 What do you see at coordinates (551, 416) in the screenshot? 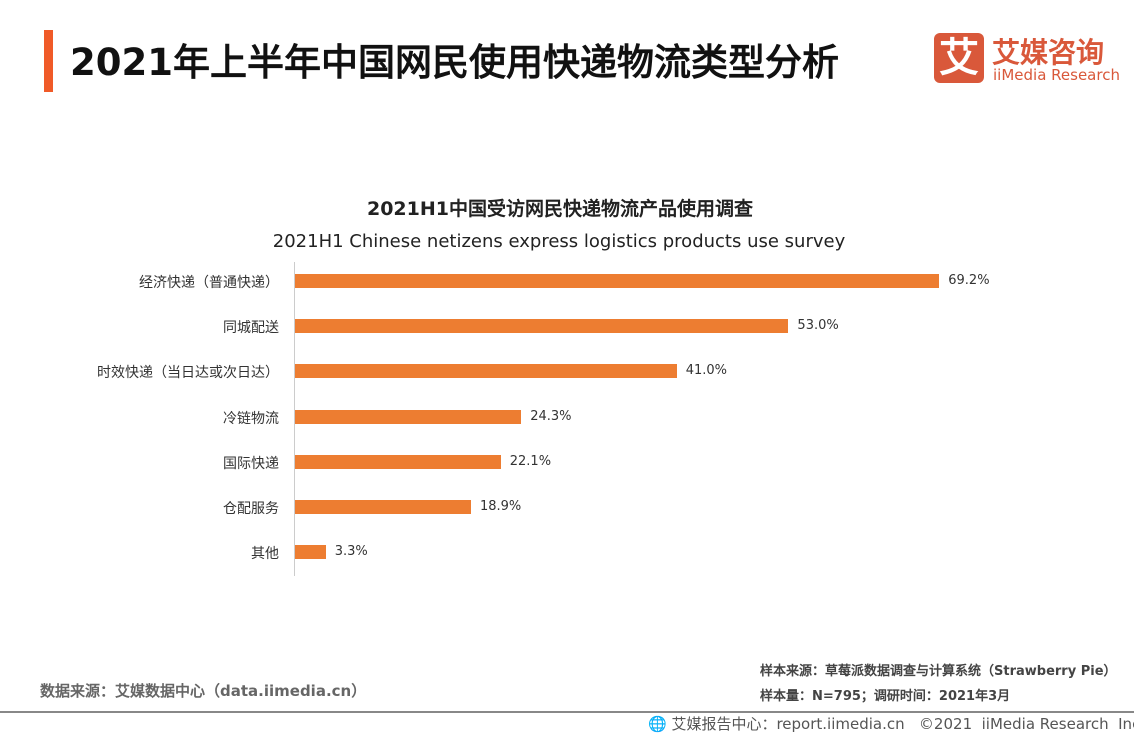
I see `data-label: 24.3%` at bounding box center [551, 416].